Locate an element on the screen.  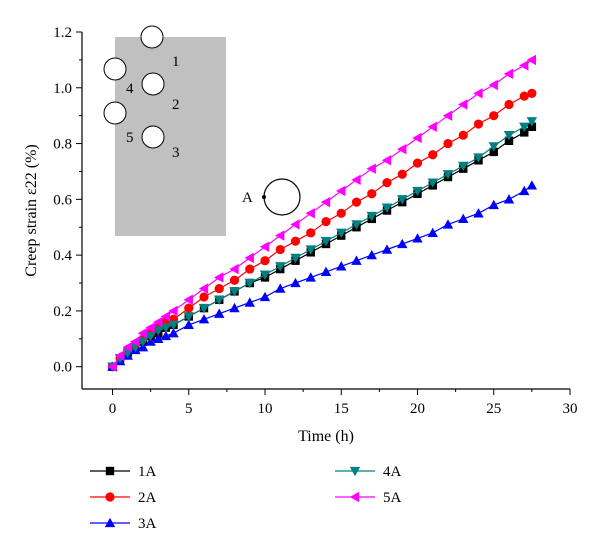
x-tick-label: 10 is located at coordinates (265, 409).